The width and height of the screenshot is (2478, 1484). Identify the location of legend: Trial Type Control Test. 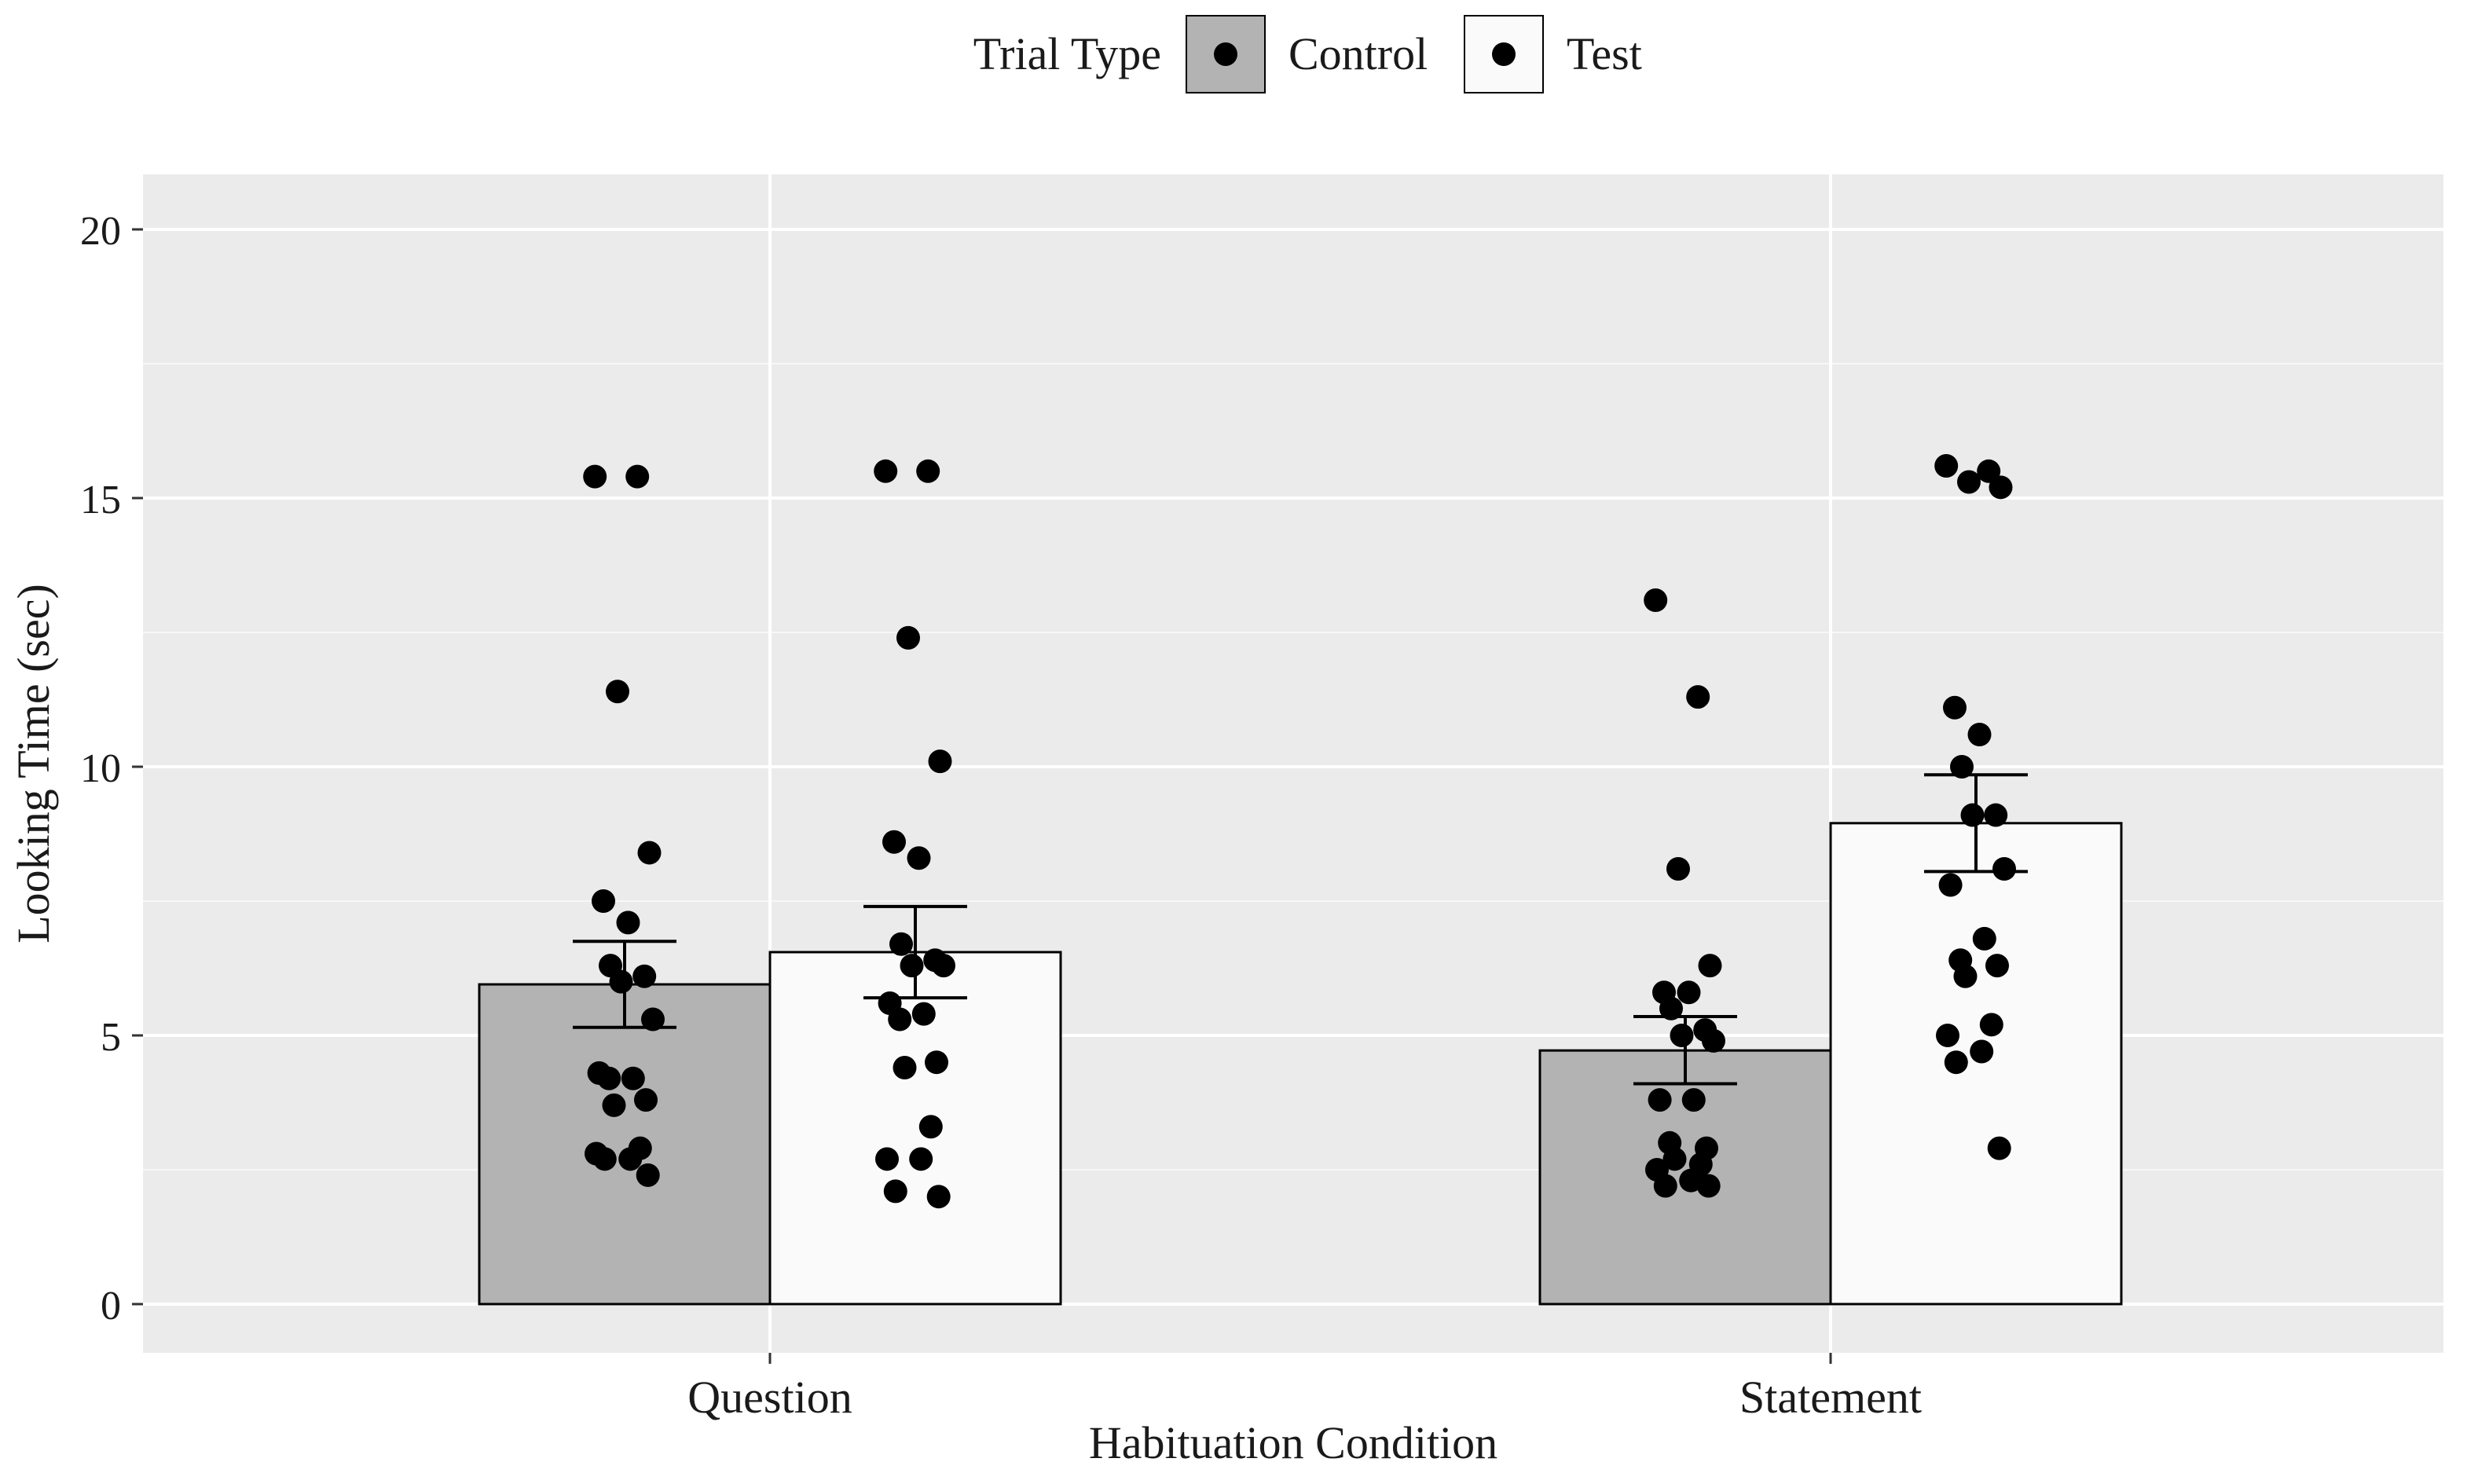
(1307, 54).